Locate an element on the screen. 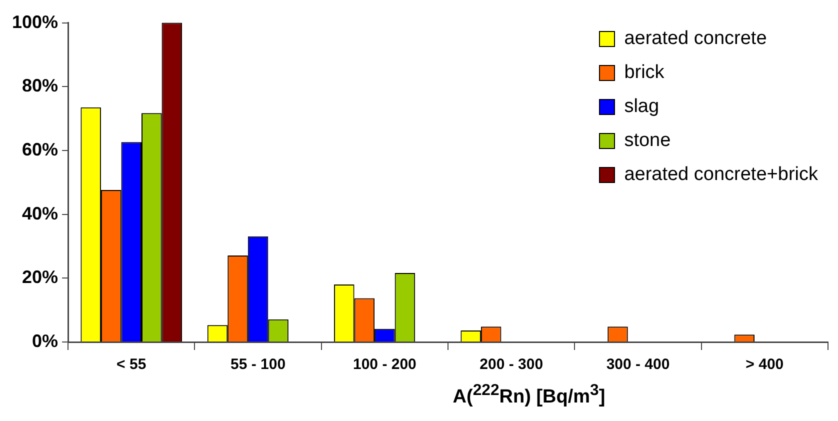 The image size is (838, 421). legend-label: aerated concrete is located at coordinates (695, 39).